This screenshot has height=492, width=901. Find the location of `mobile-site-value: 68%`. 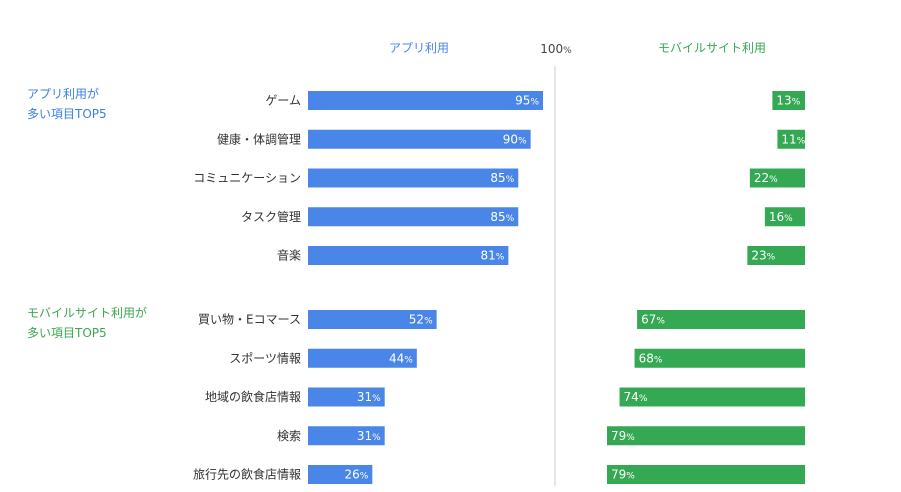

mobile-site-value: 68% is located at coordinates (651, 358).